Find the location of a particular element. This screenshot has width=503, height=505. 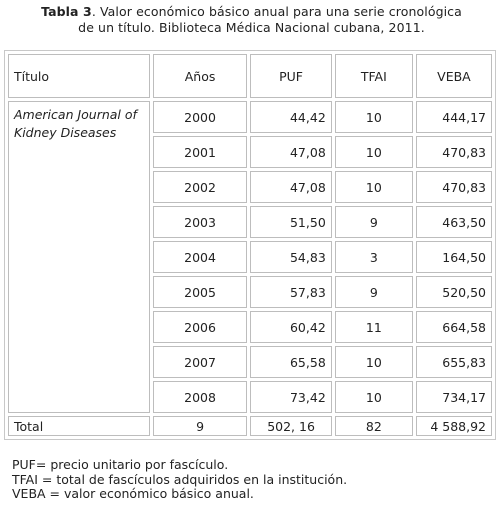

puf-cell: 65,58 is located at coordinates (291, 362).